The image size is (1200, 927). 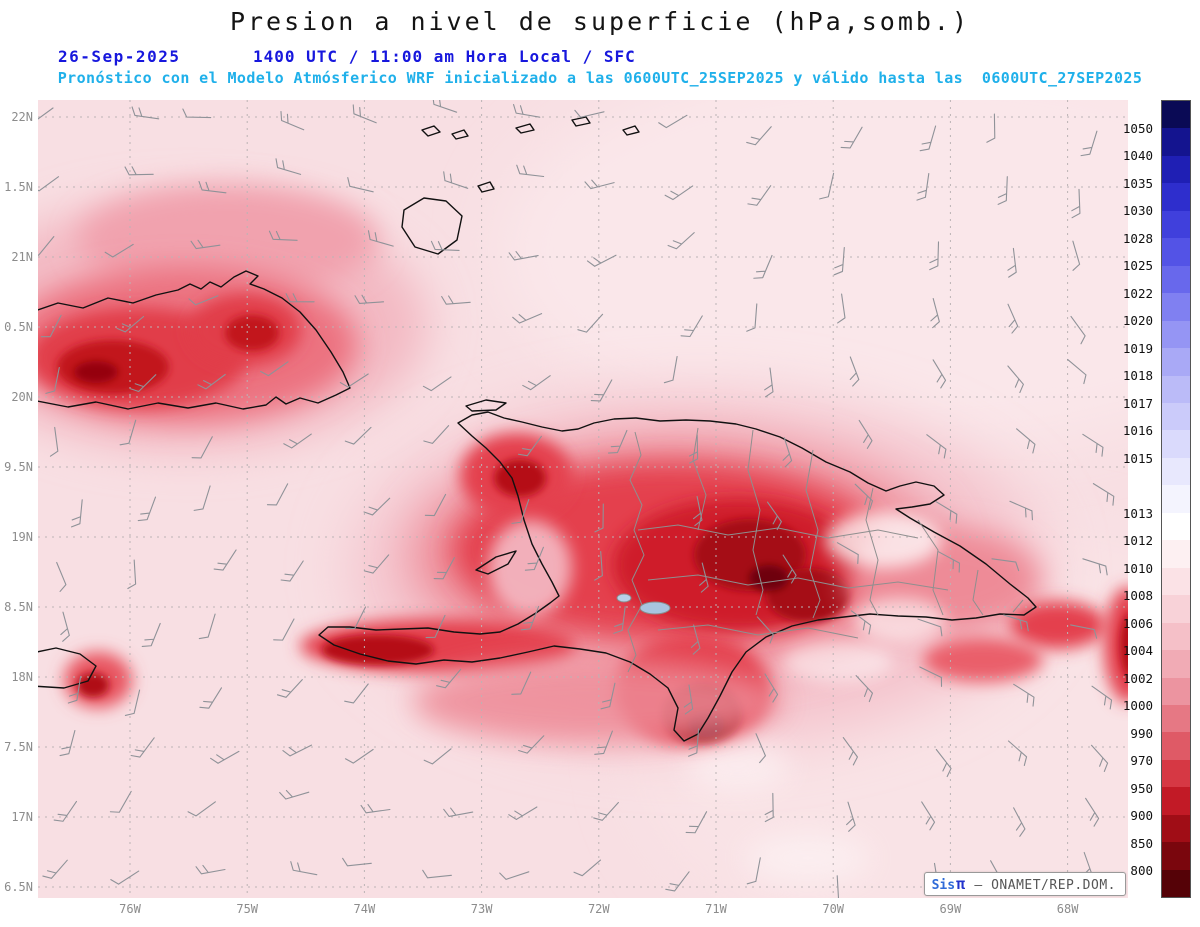 I want to click on colorbar-label: 1010, so click(x=1137, y=568).